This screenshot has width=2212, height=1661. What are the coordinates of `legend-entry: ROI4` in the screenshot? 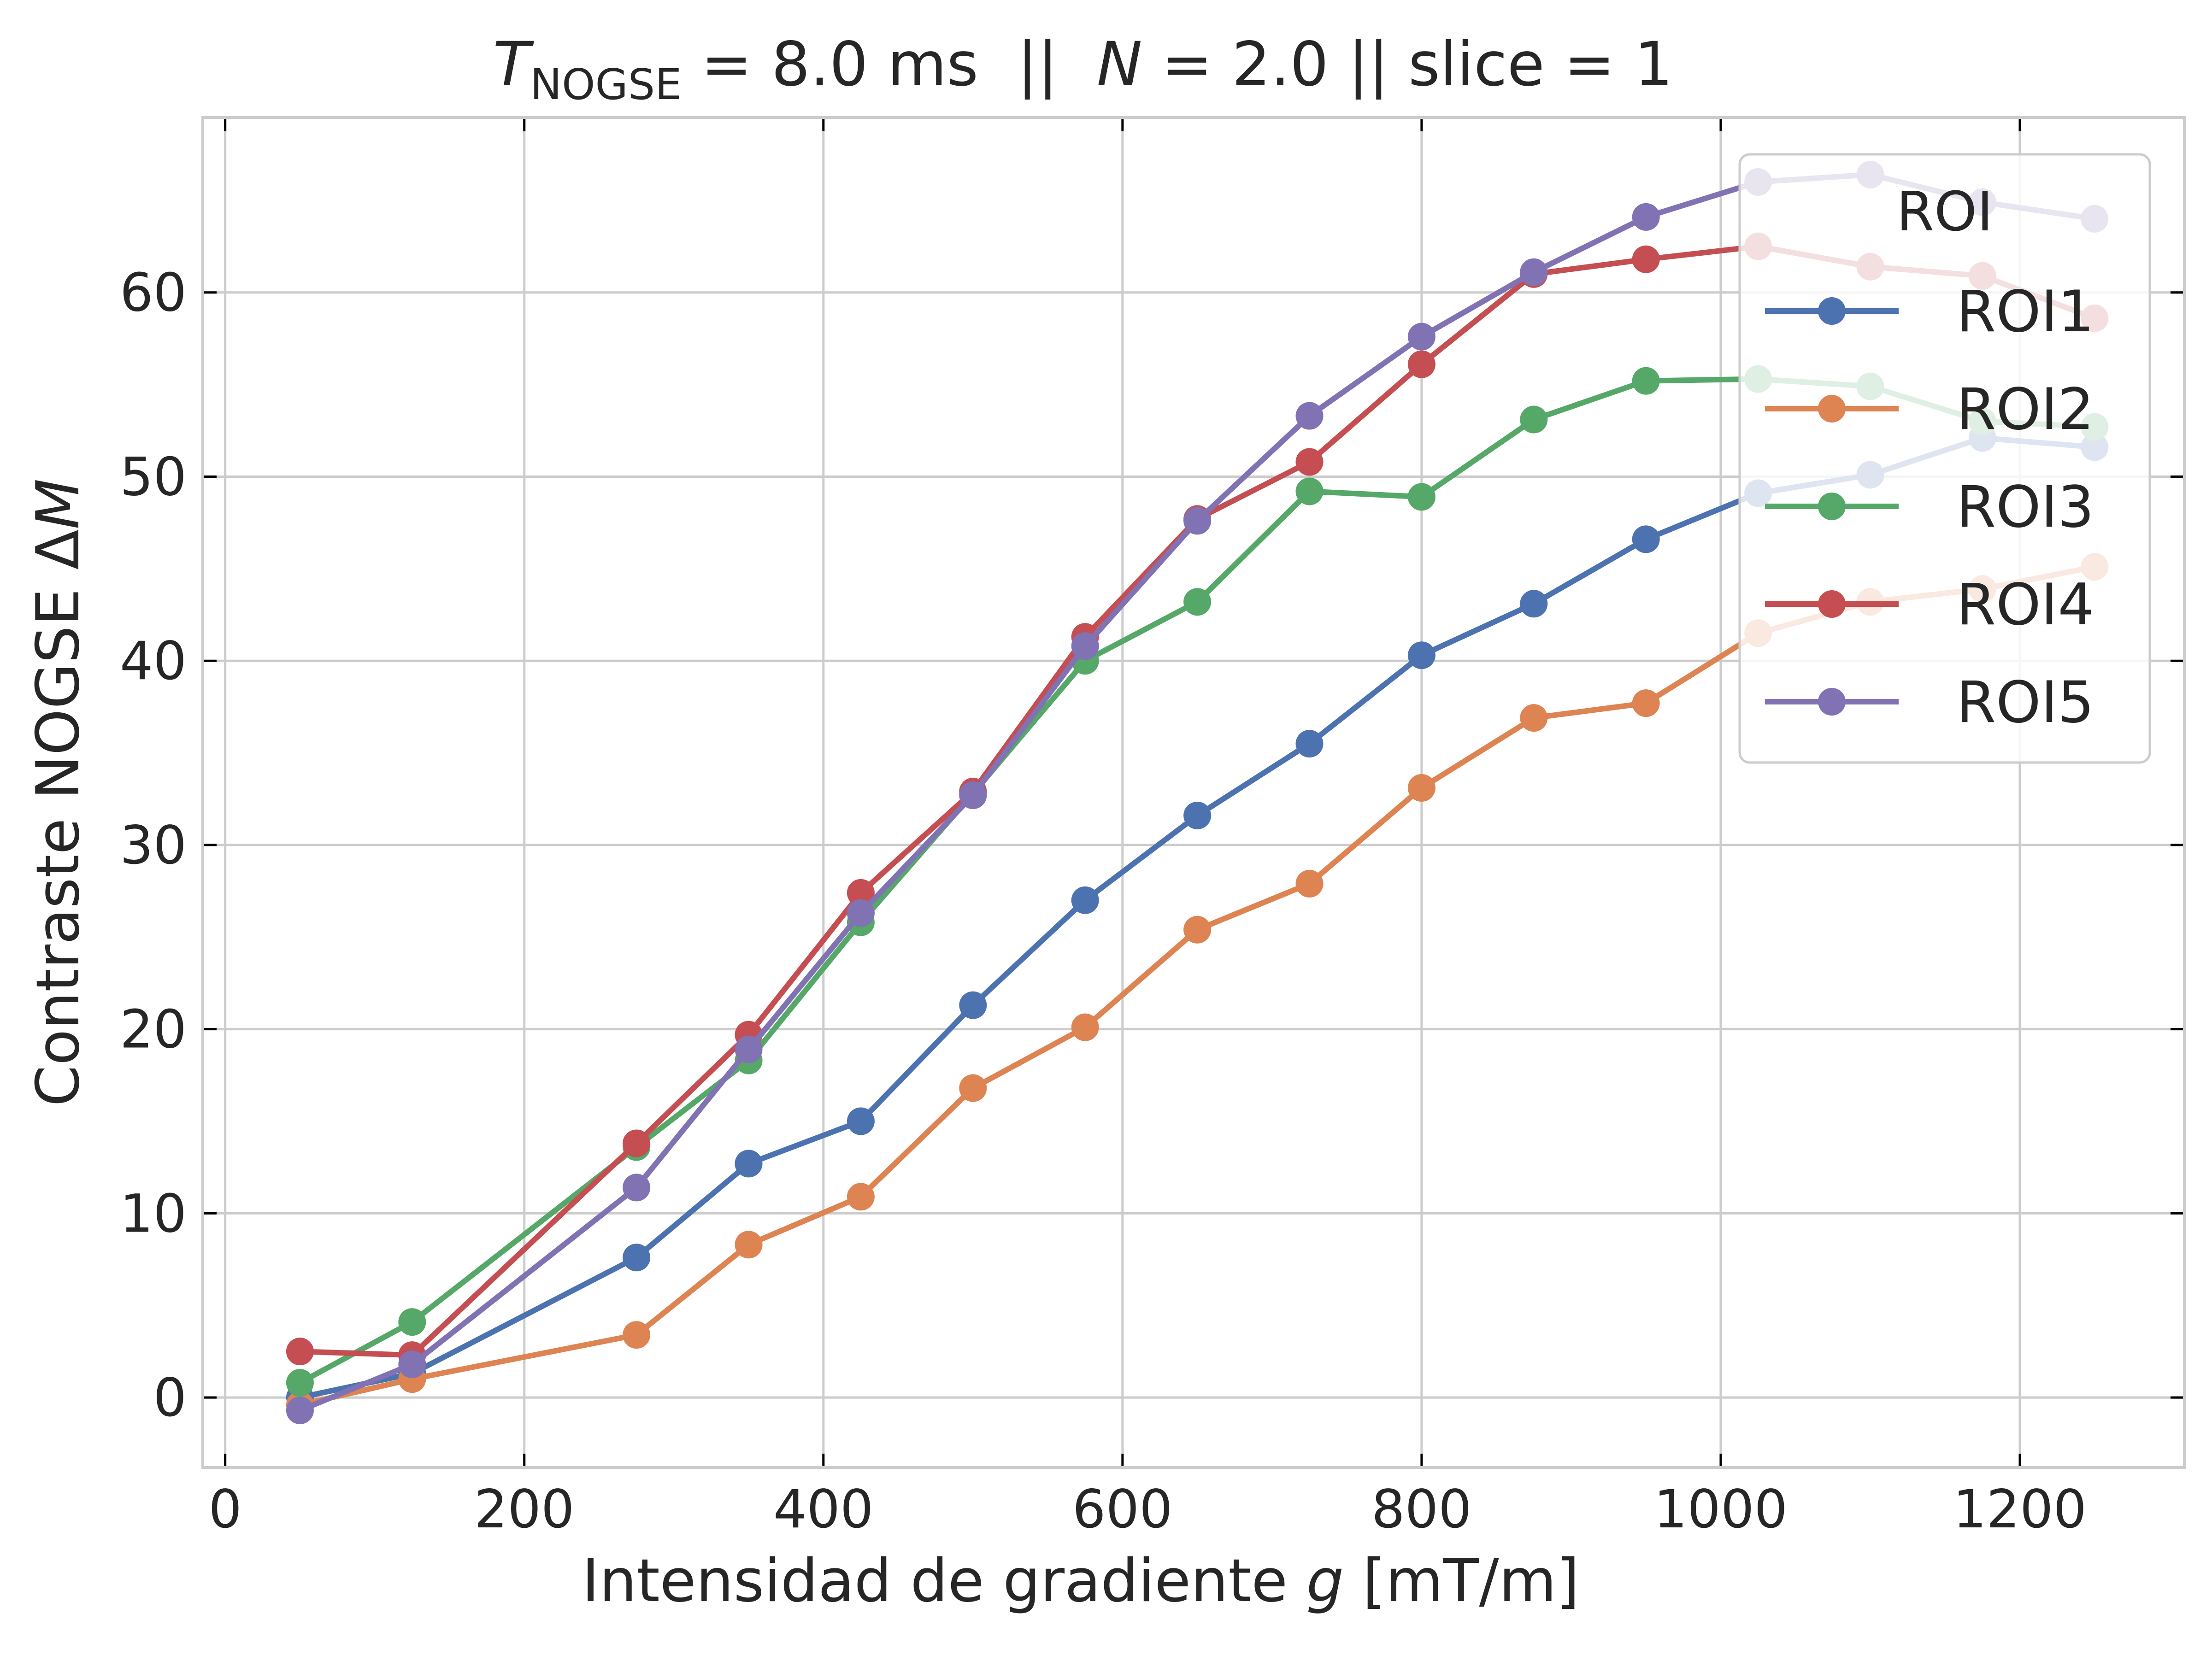 It's located at (1929, 605).